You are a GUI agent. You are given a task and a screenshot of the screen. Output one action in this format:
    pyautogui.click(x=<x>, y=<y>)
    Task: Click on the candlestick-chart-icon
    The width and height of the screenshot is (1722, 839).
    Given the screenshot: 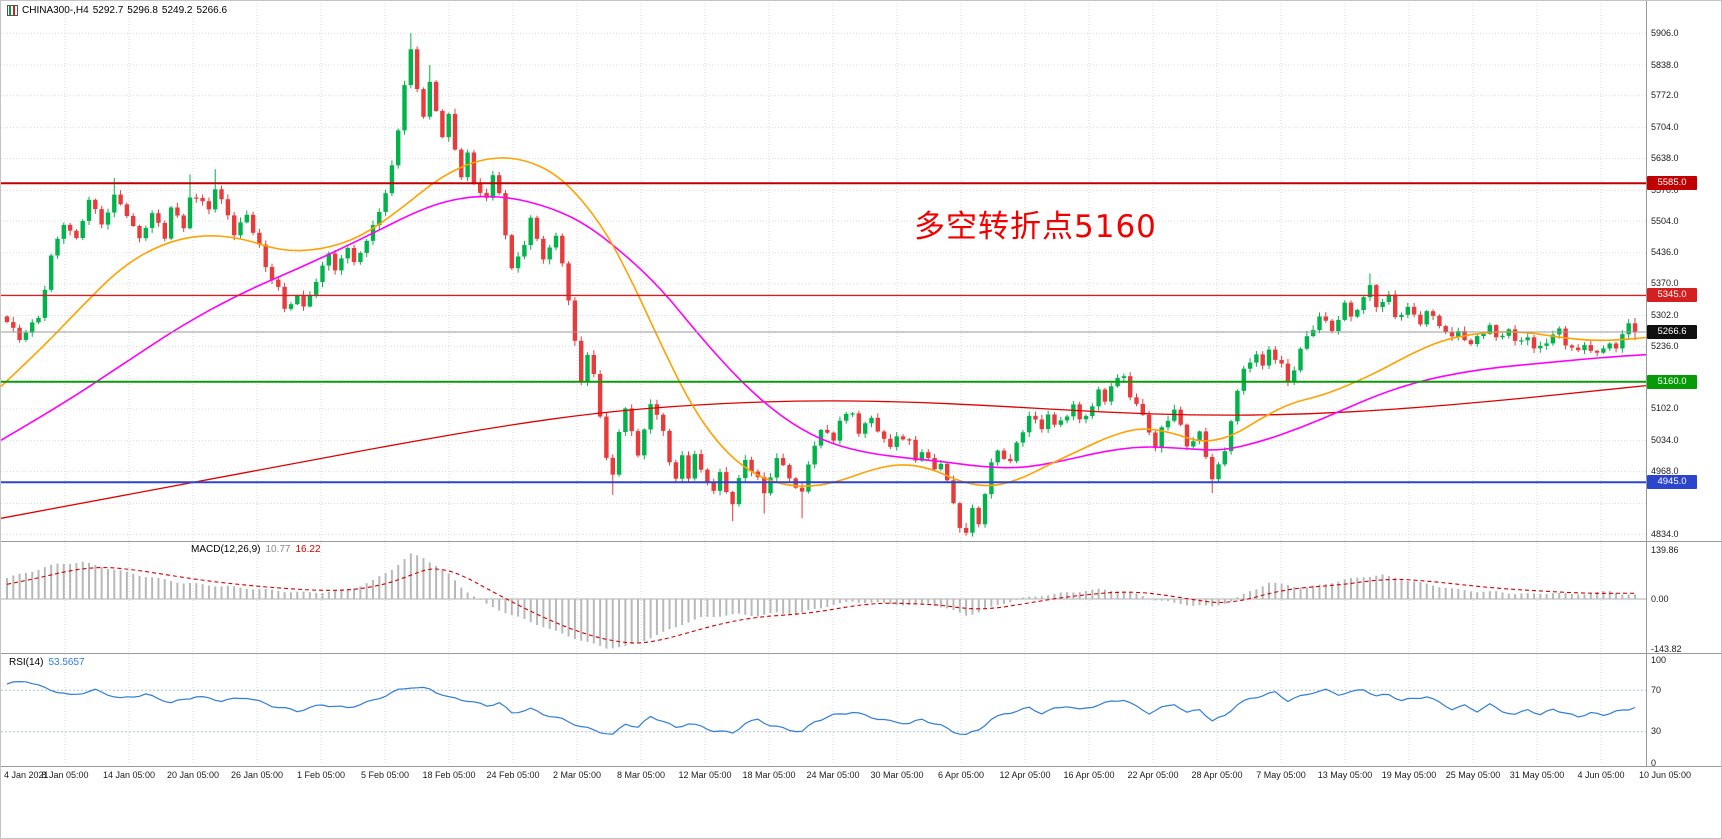 What is the action you would take?
    pyautogui.click(x=12, y=10)
    